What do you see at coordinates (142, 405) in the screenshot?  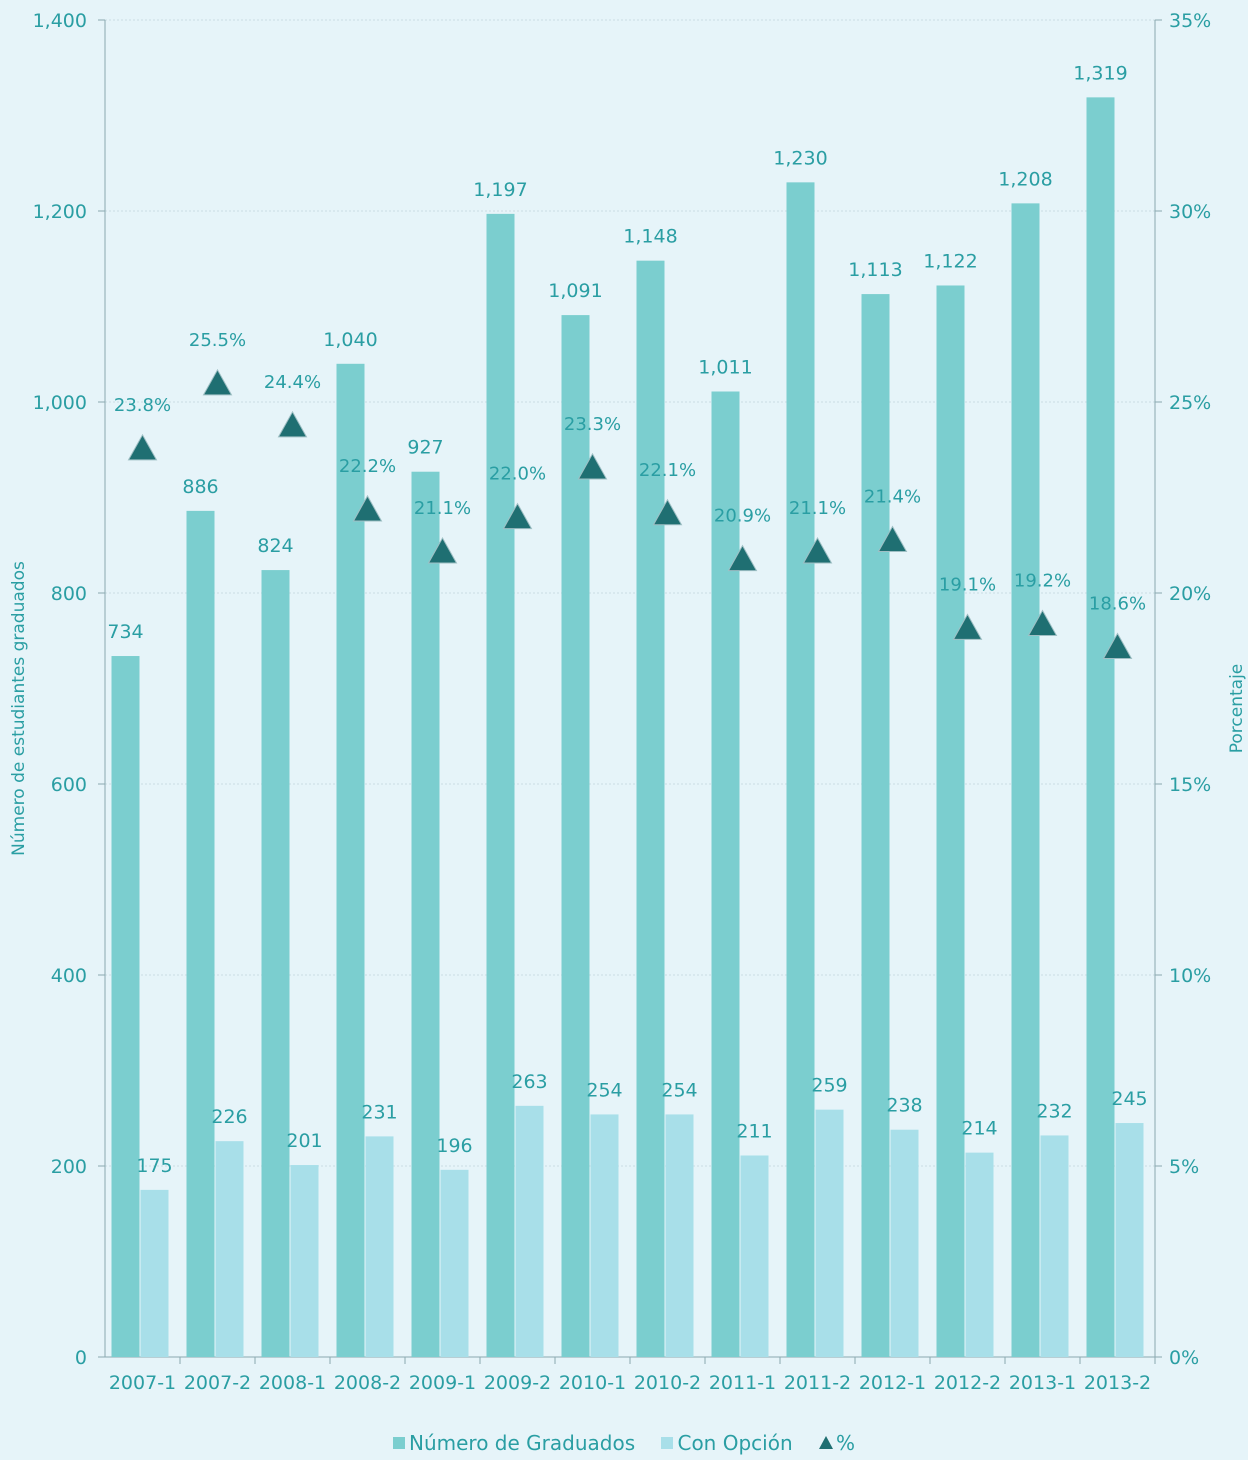 I see `percent-label: 23.8%` at bounding box center [142, 405].